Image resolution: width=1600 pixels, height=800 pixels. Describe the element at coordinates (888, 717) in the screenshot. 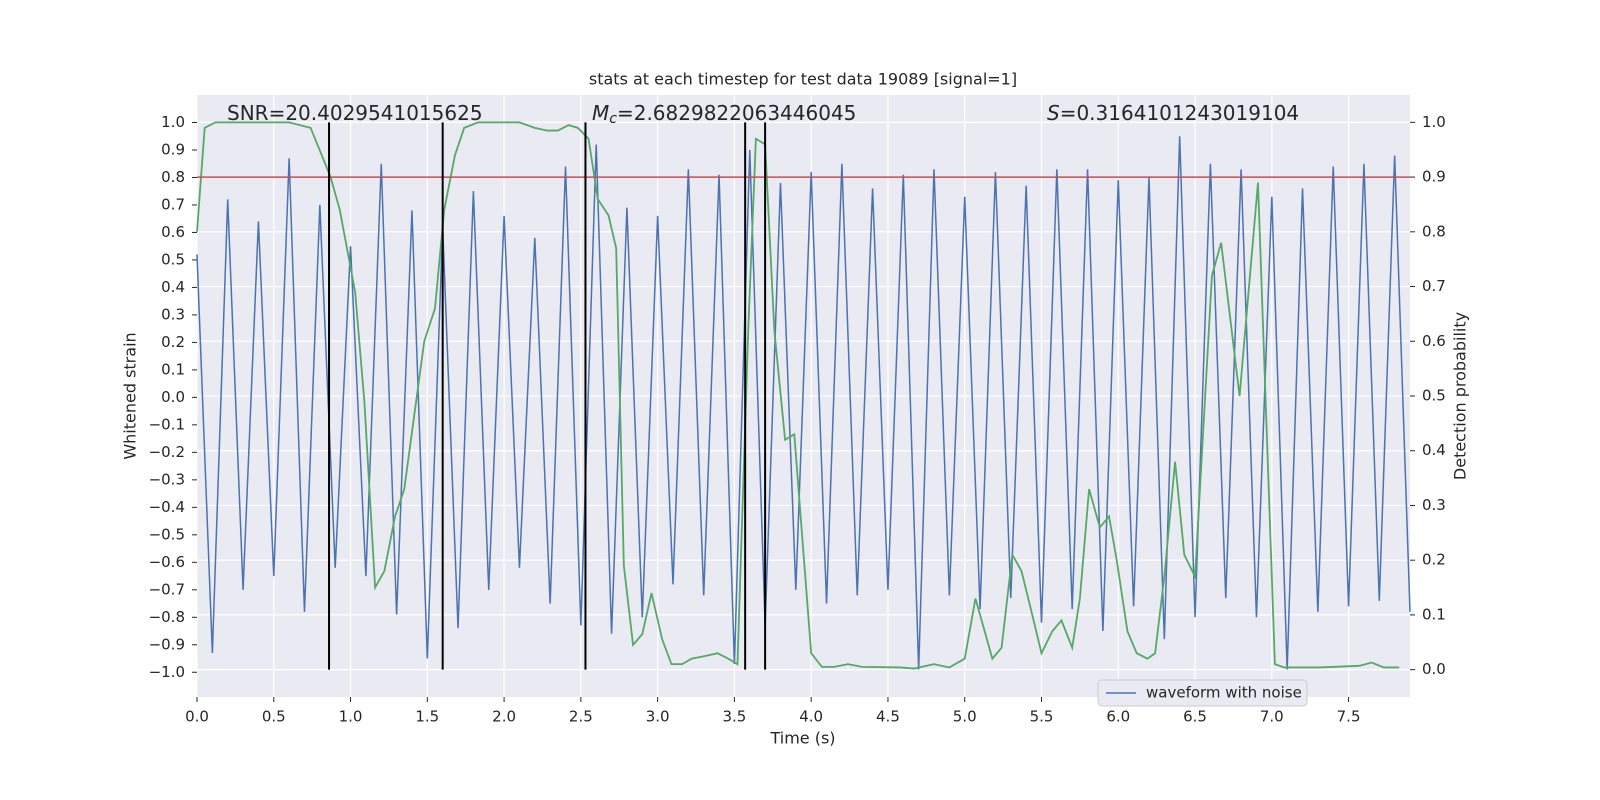

I see `x-tick-label: 4.5` at that location.